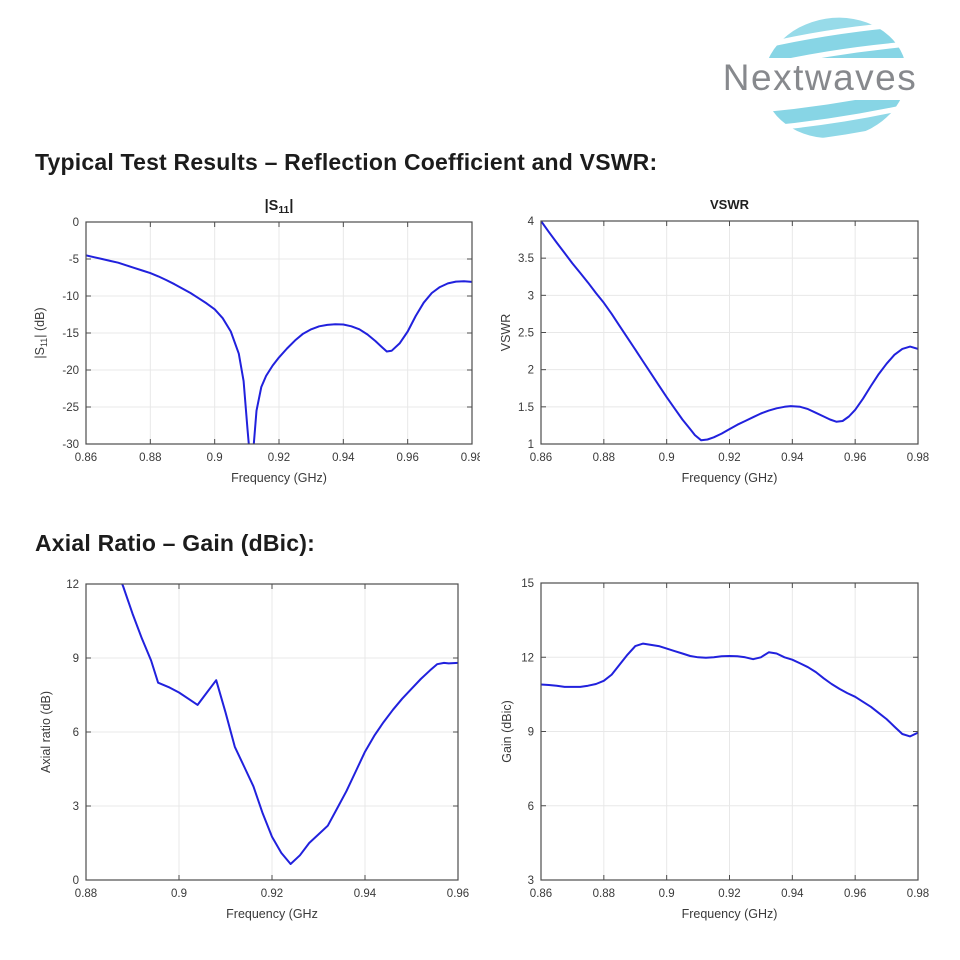  I want to click on nextwaves-logo: Nextwaves, so click(820, 78).